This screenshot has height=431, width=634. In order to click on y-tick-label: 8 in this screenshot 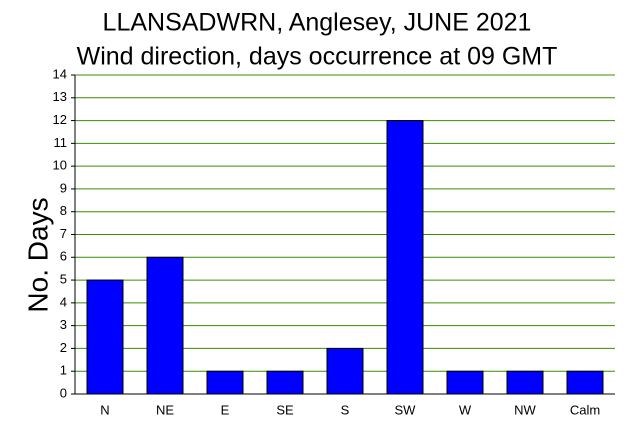, I will do `click(63, 210)`.